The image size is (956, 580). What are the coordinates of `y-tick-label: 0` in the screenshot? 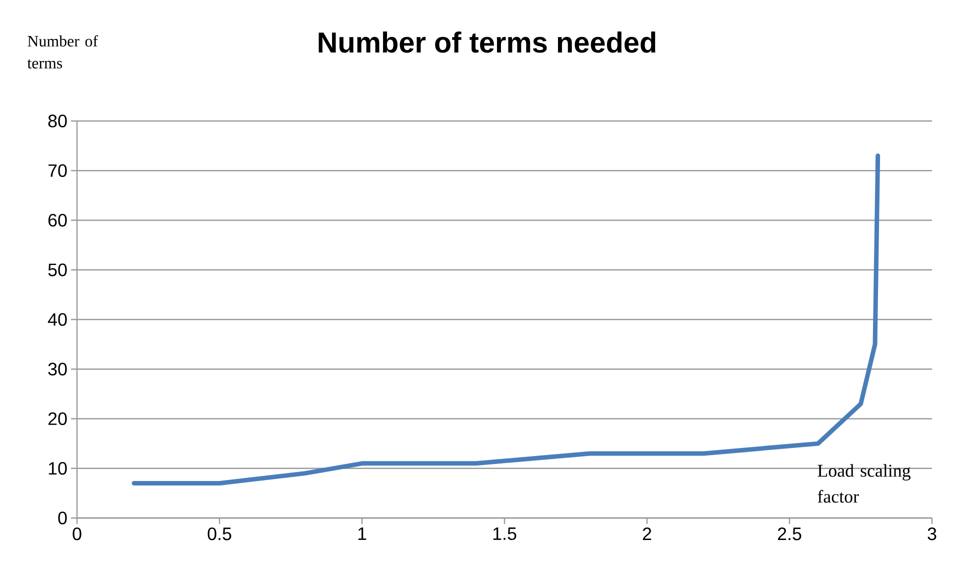 It's located at (62, 518).